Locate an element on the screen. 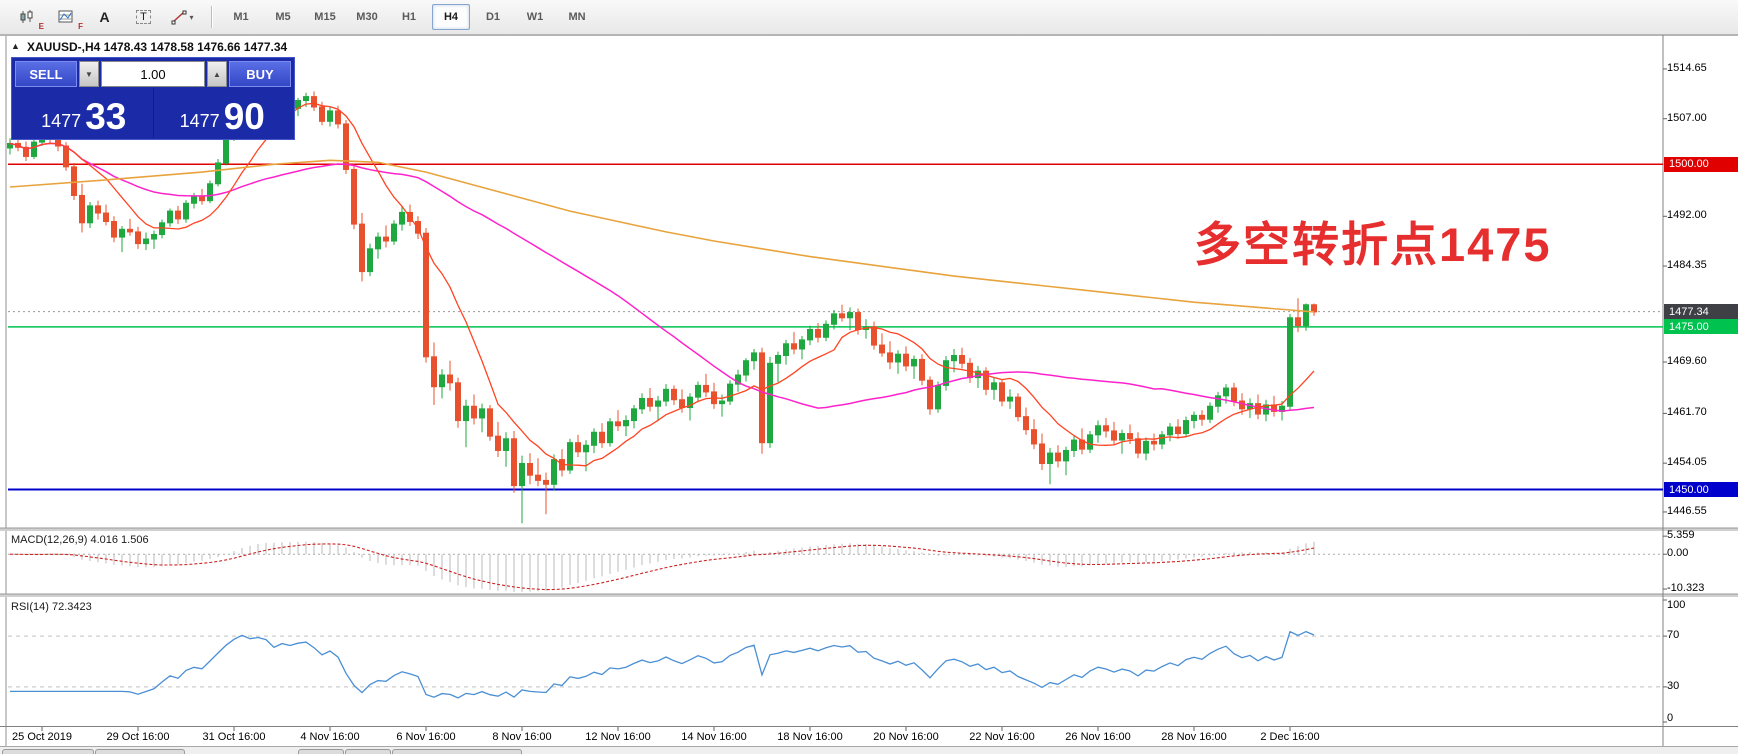 The image size is (1738, 754). text-t-icon: T is located at coordinates (143, 17).